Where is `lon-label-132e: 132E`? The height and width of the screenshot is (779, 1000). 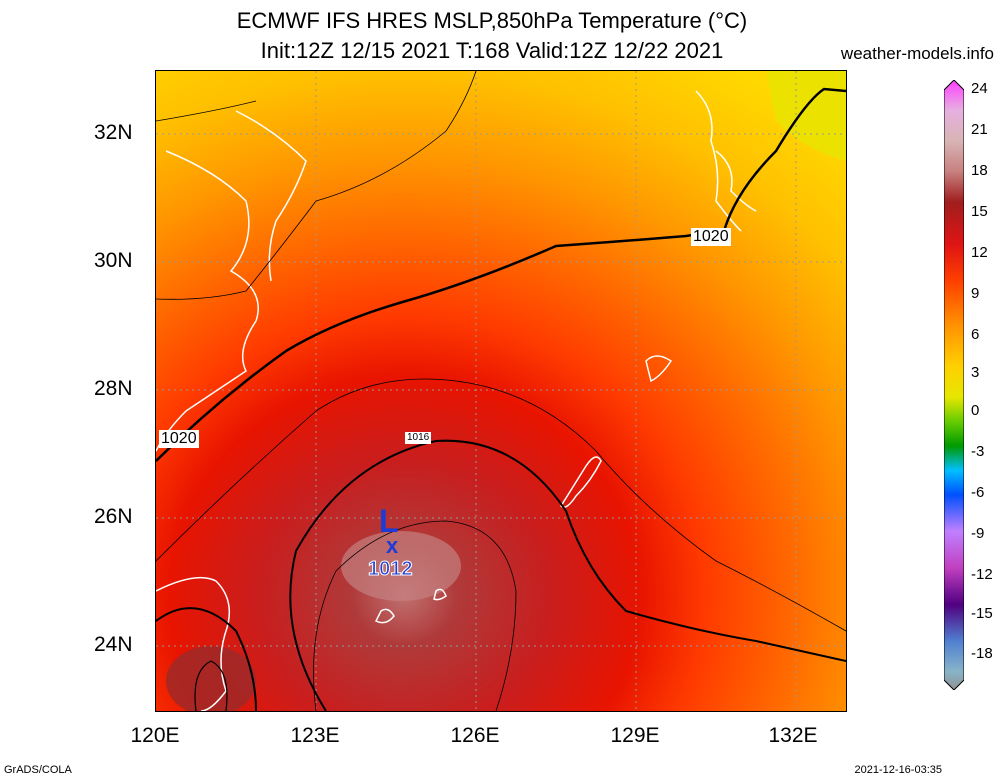 lon-label-132e: 132E is located at coordinates (793, 735).